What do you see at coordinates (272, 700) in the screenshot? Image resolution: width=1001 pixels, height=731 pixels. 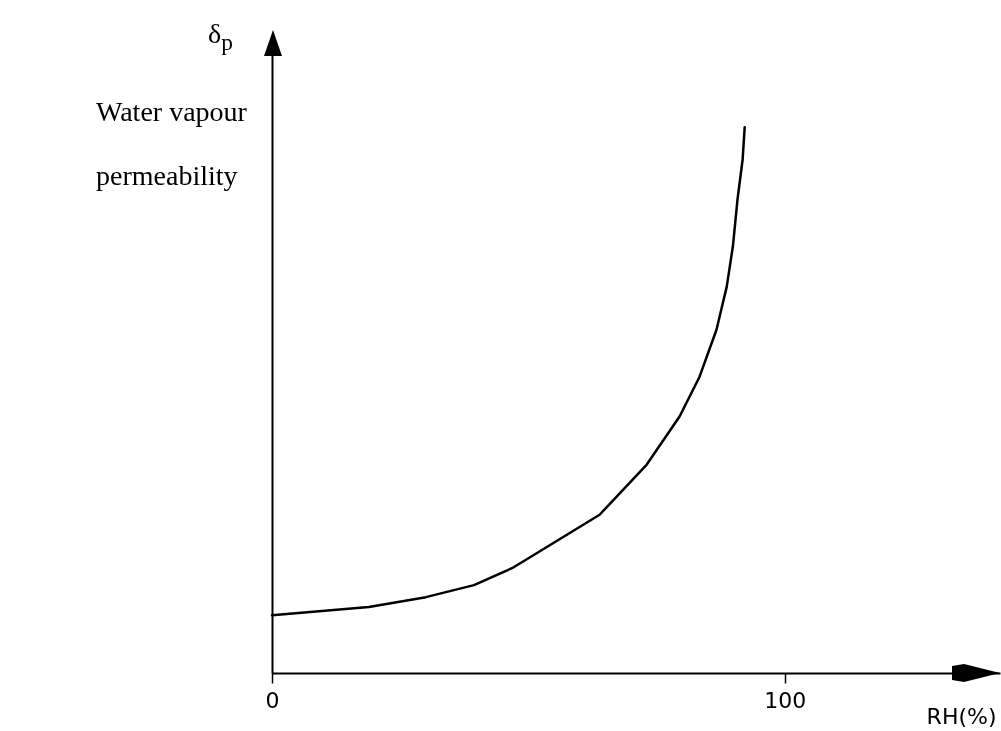 I see `x-tick-label: 0` at bounding box center [272, 700].